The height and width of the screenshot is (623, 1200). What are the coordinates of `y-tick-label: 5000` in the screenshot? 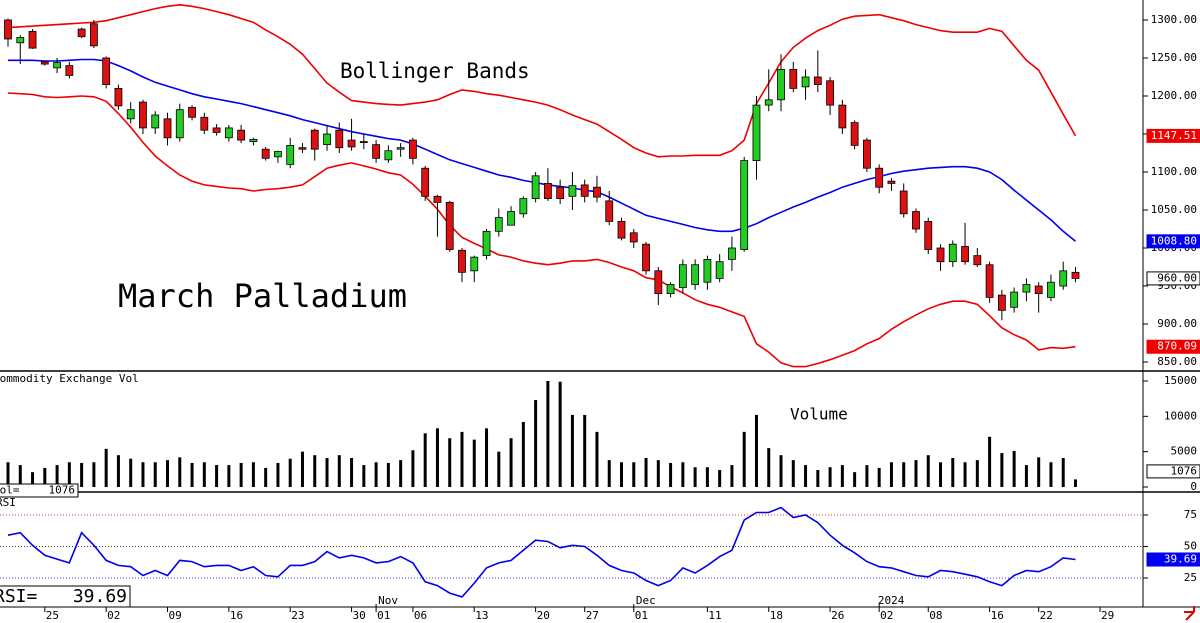 It's located at (1184, 451).